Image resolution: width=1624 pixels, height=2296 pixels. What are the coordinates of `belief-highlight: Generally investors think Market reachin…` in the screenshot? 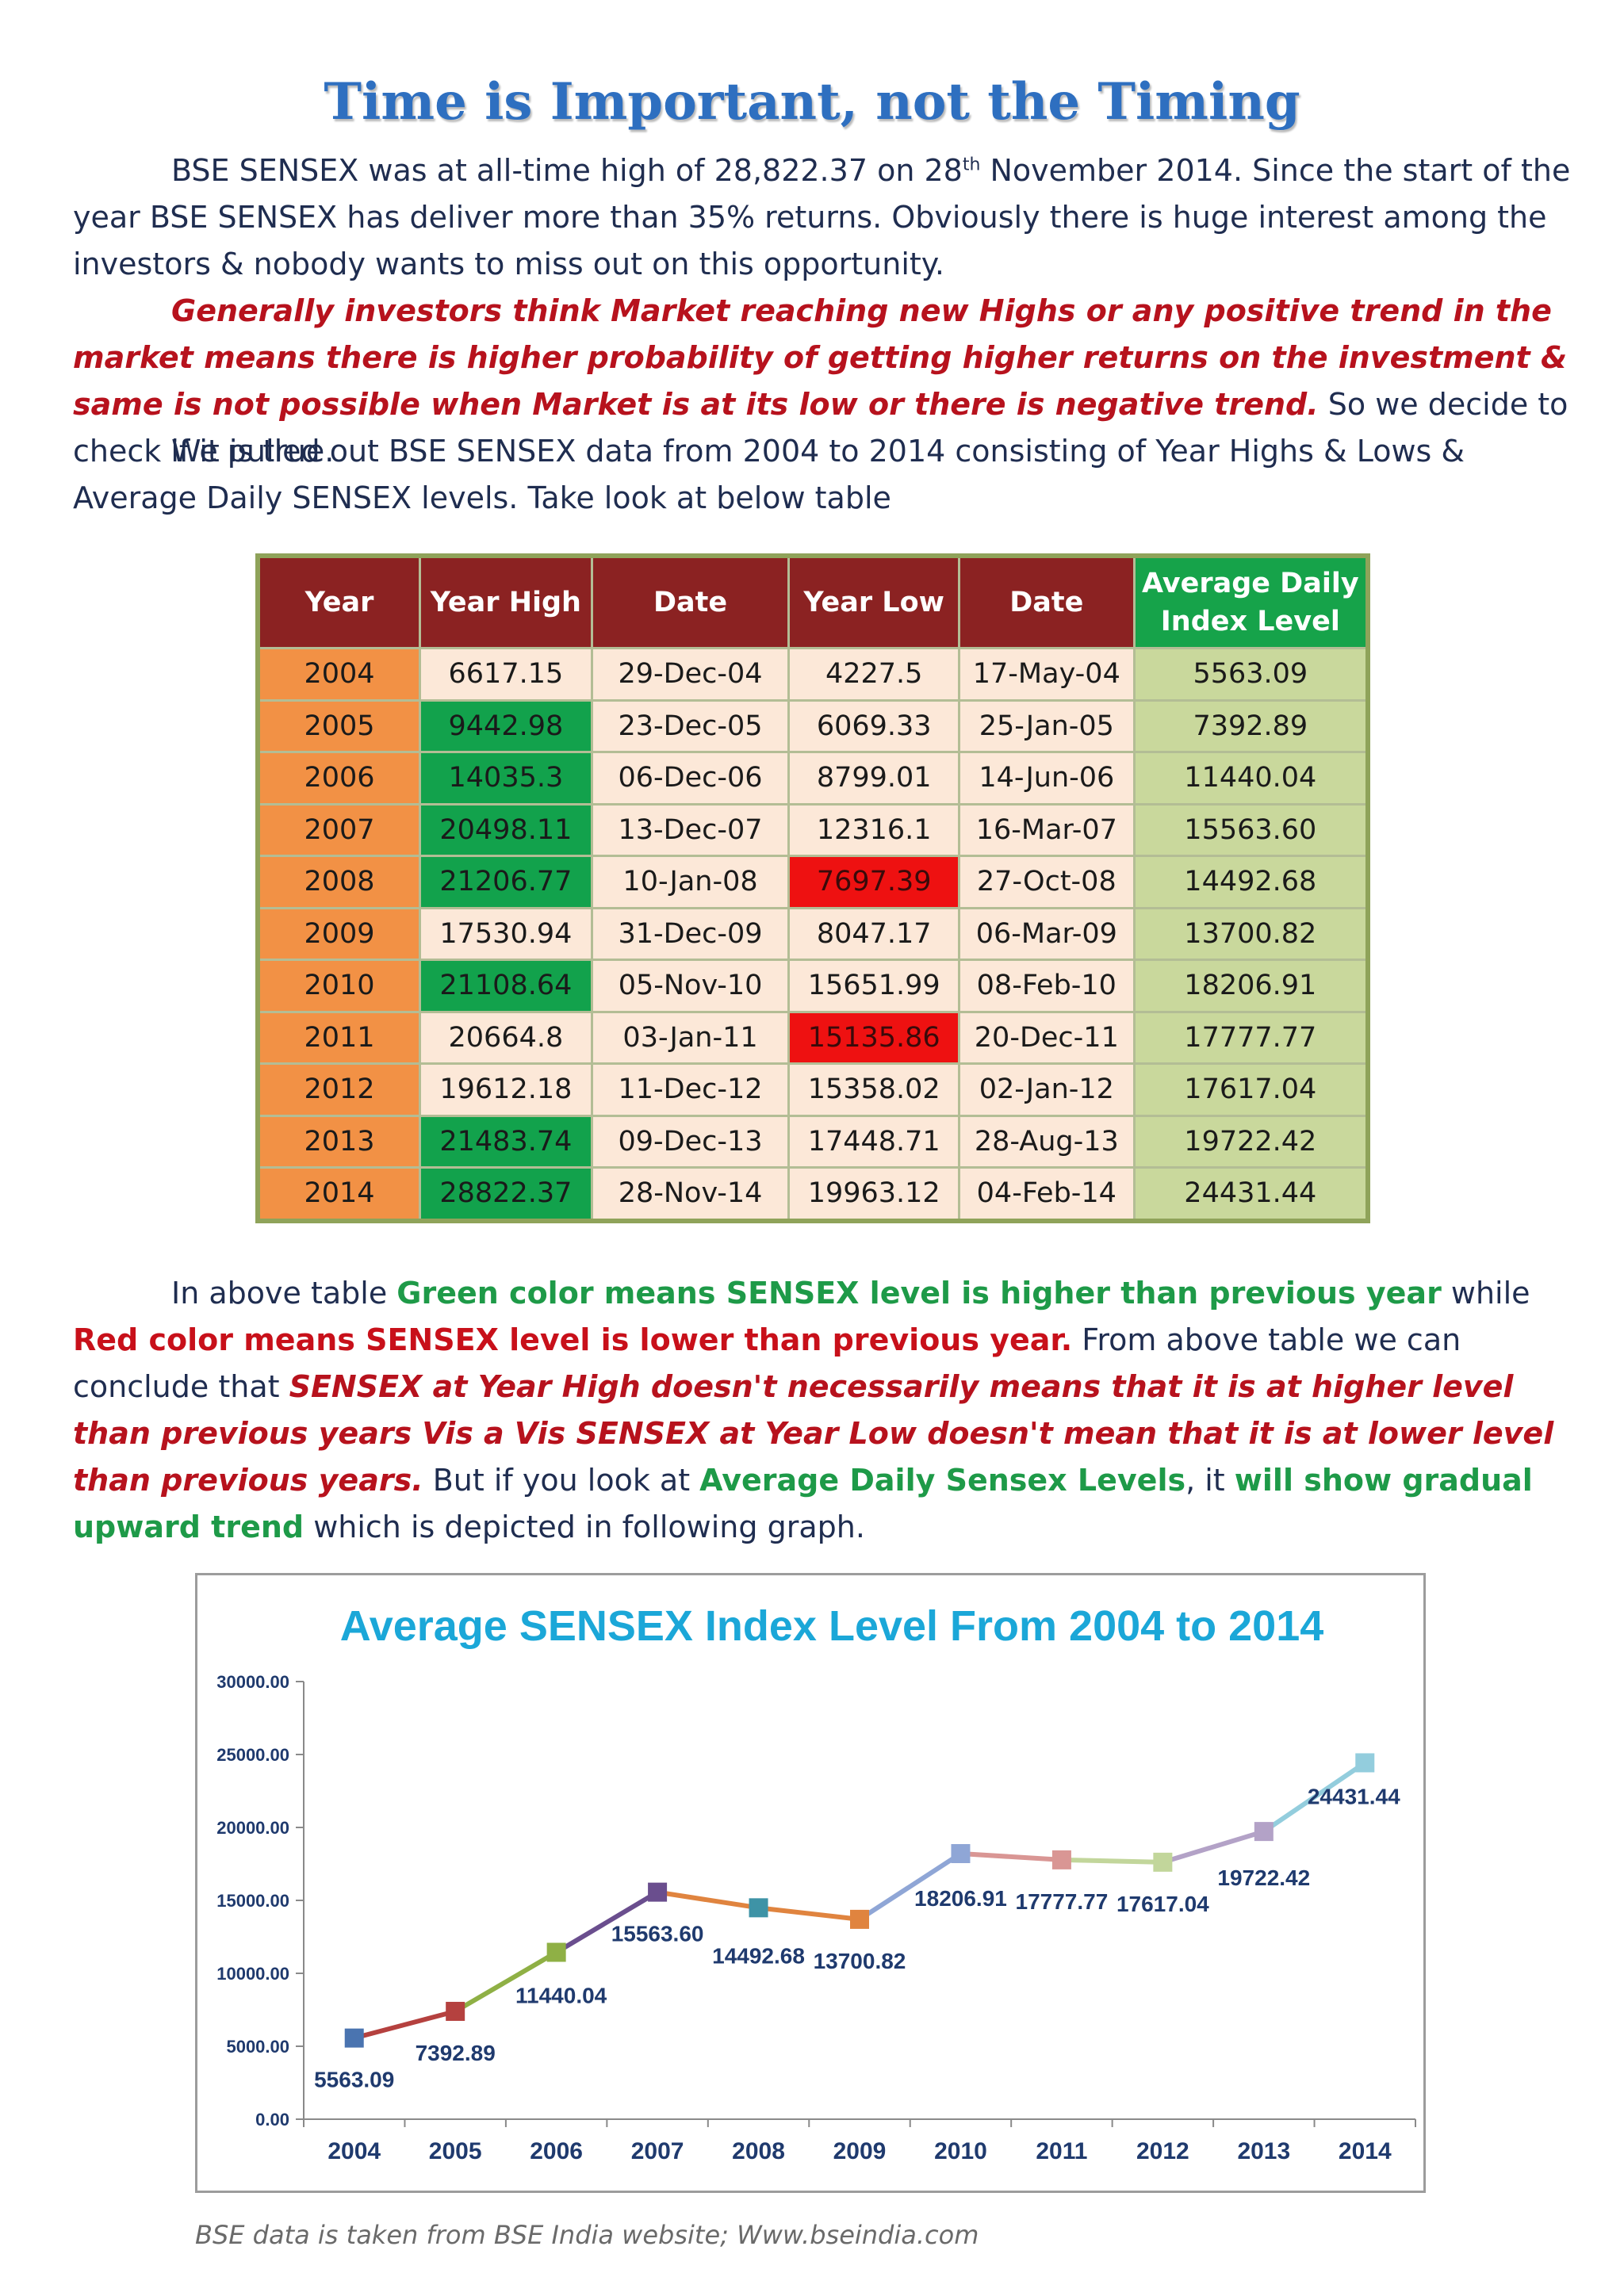 It's located at (820, 358).